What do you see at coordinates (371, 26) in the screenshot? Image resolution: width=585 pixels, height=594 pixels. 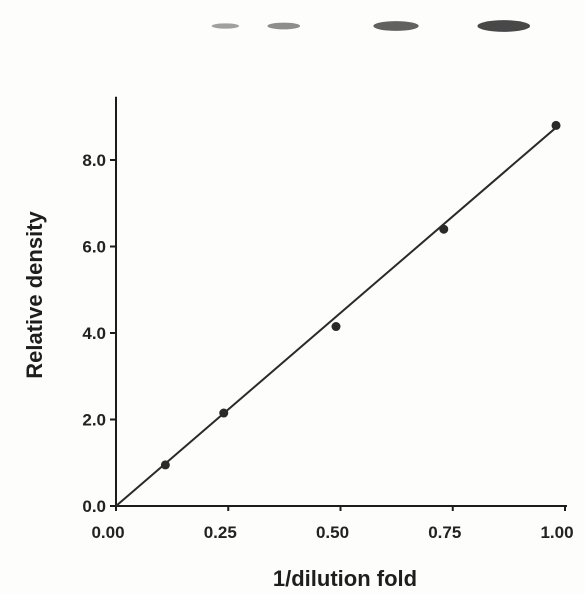 I see `gel-band-strip` at bounding box center [371, 26].